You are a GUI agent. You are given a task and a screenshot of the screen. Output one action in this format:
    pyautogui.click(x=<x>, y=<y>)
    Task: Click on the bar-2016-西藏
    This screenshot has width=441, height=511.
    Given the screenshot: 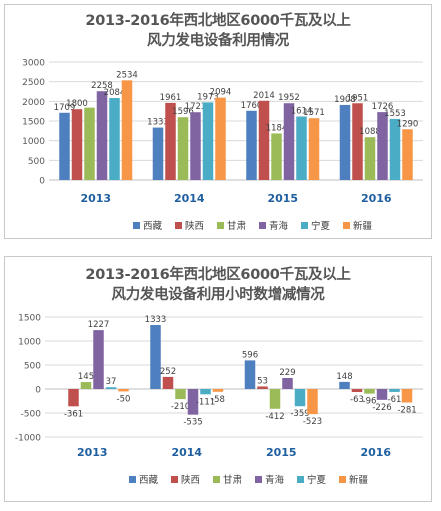 What is the action you would take?
    pyautogui.click(x=344, y=385)
    